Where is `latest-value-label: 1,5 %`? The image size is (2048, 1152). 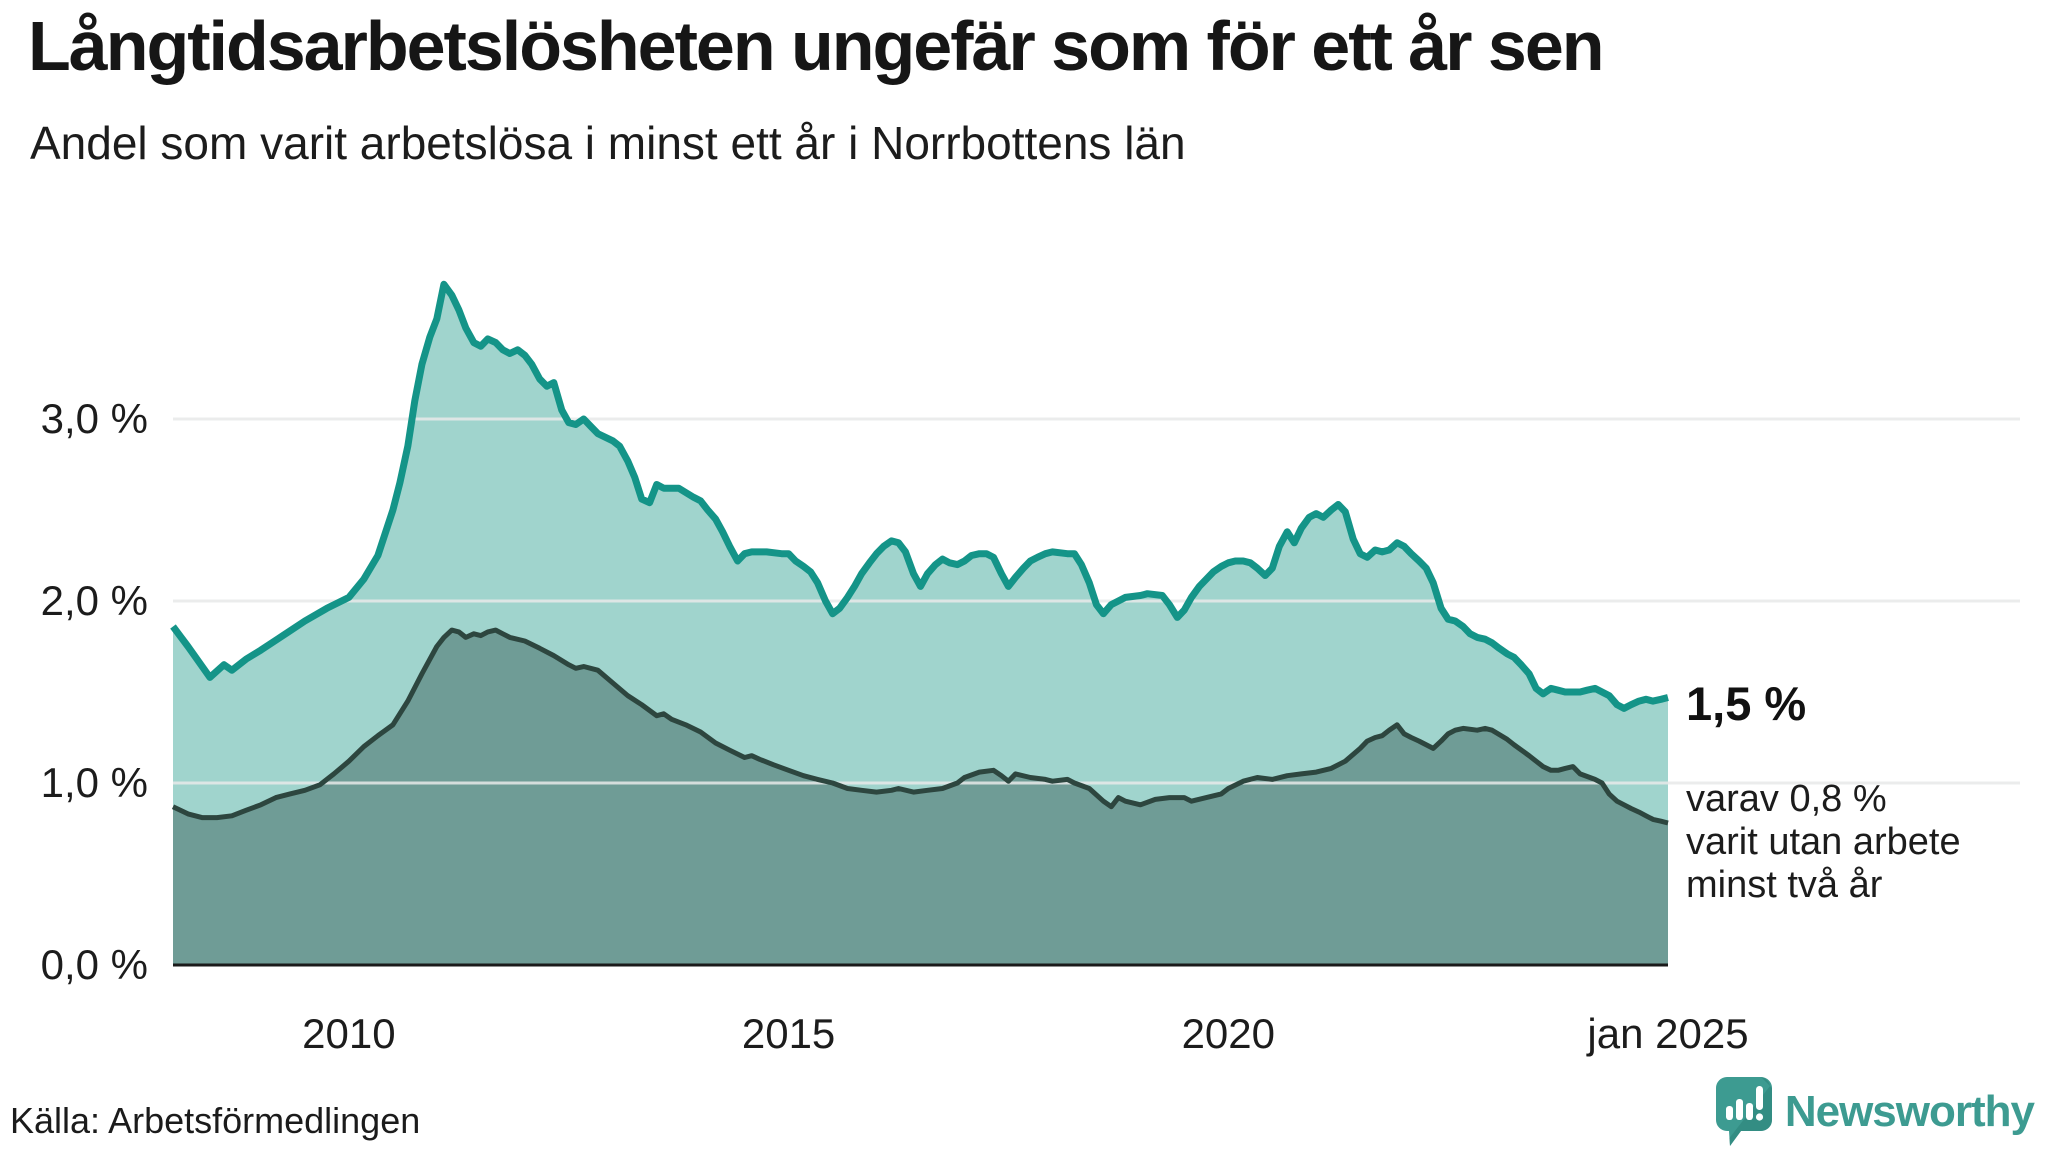 latest-value-label: 1,5 % is located at coordinates (1746, 703).